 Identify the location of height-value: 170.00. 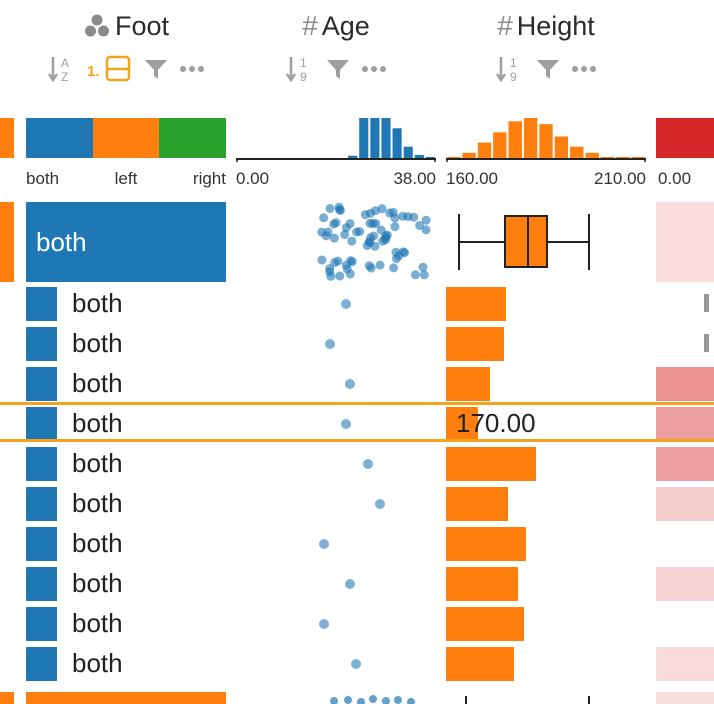
(496, 423).